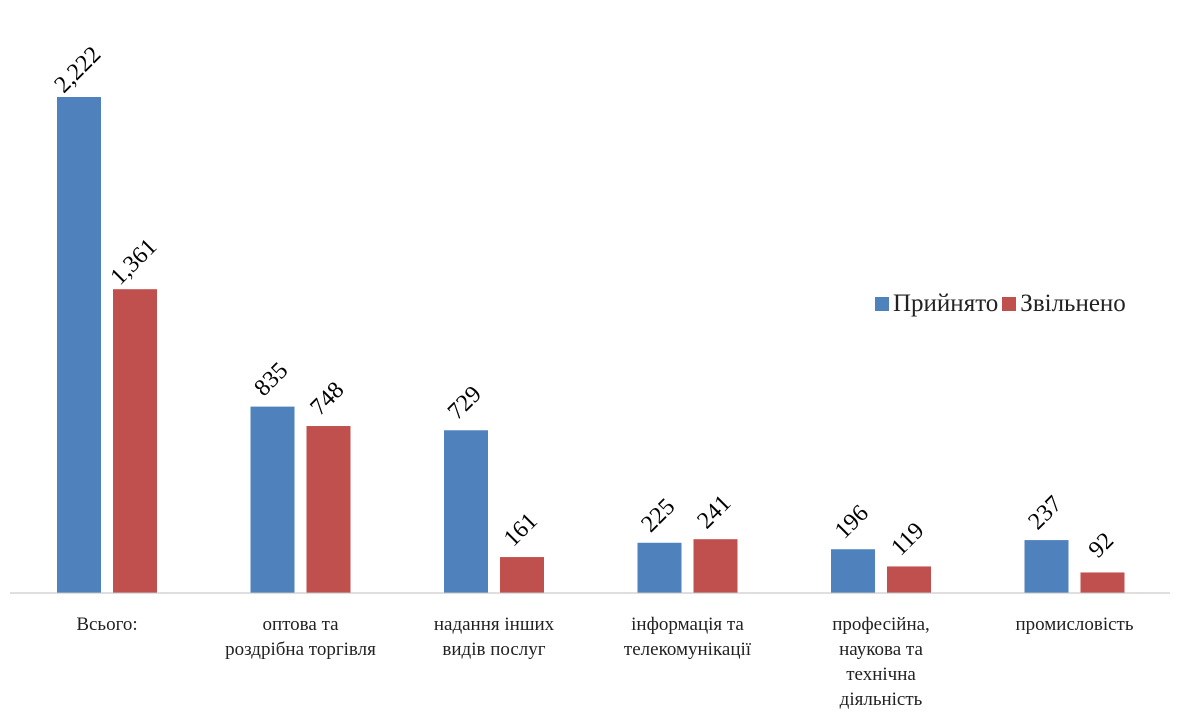  What do you see at coordinates (1102, 582) in the screenshot?
I see `bar-s2-c6` at bounding box center [1102, 582].